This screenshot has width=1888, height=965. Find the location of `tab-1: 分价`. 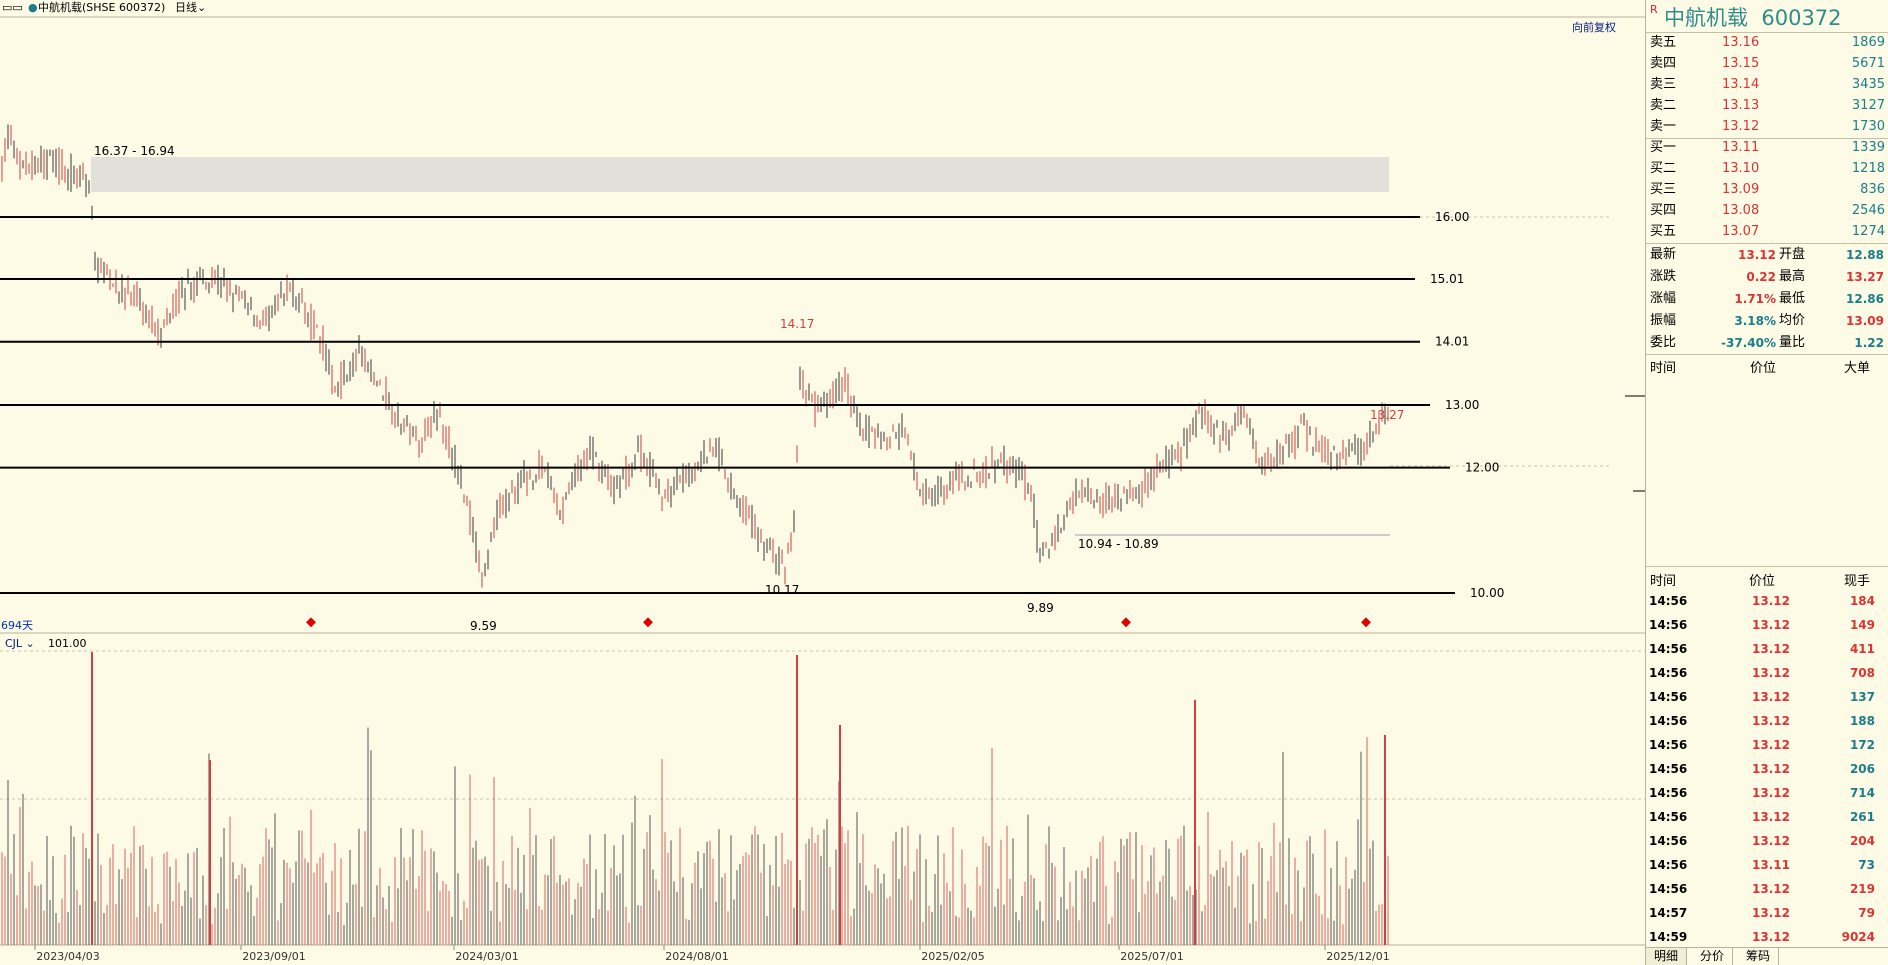

tab-1: 分价 is located at coordinates (1713, 956).